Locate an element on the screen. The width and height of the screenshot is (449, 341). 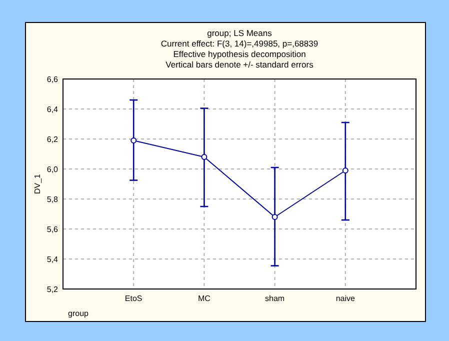
x-tick-label: EtoS is located at coordinates (133, 298).